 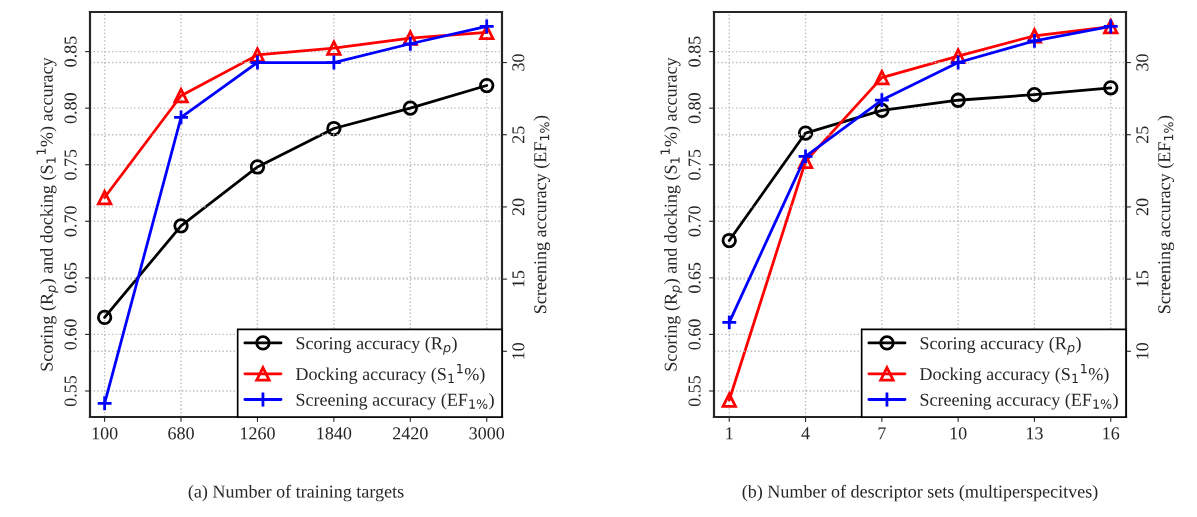 I want to click on x-tick-label: 7, so click(x=882, y=433).